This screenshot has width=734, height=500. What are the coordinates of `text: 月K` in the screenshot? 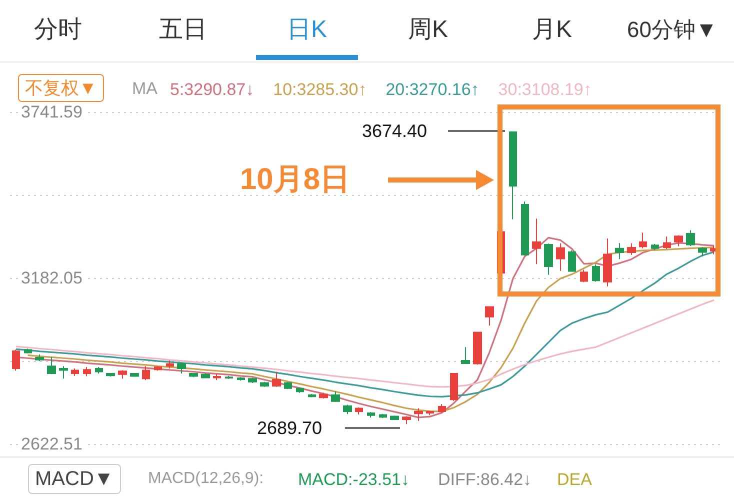 It's located at (552, 29).